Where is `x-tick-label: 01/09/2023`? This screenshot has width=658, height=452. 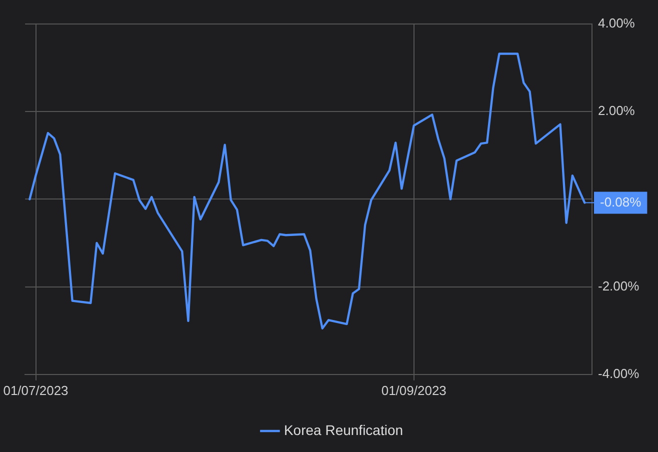 x-tick-label: 01/09/2023 is located at coordinates (413, 390).